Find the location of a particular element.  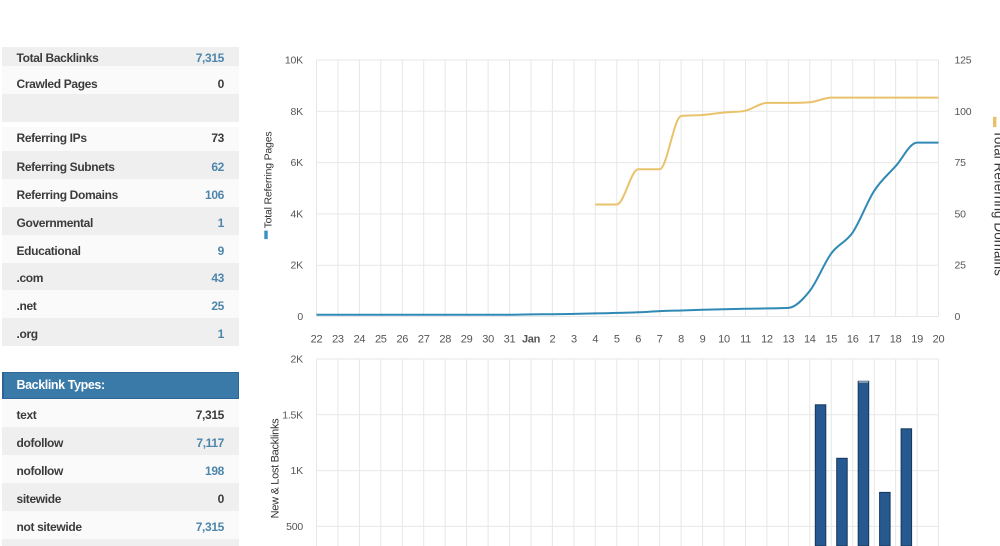

svg-text: 26 is located at coordinates (402, 340).